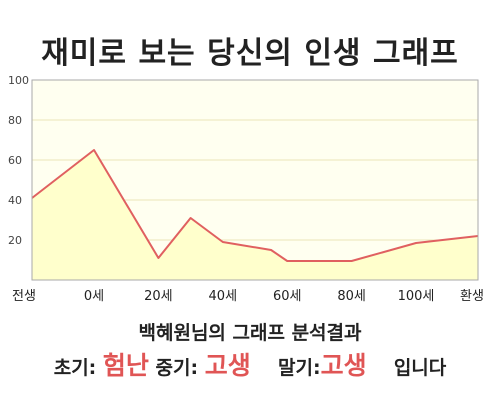 The height and width of the screenshot is (400, 500). Describe the element at coordinates (287, 296) in the screenshot. I see `x-tick-label: 60세` at that location.